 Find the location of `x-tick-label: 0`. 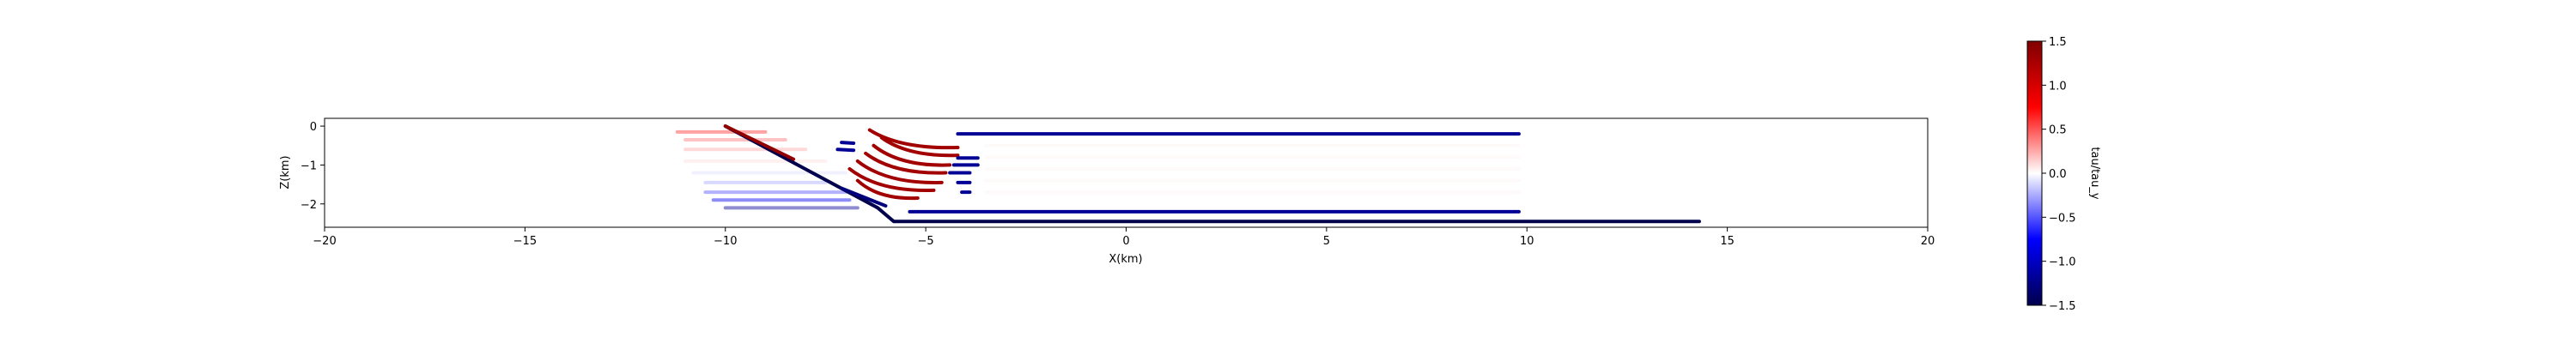

x-tick-label: 0 is located at coordinates (1125, 242).